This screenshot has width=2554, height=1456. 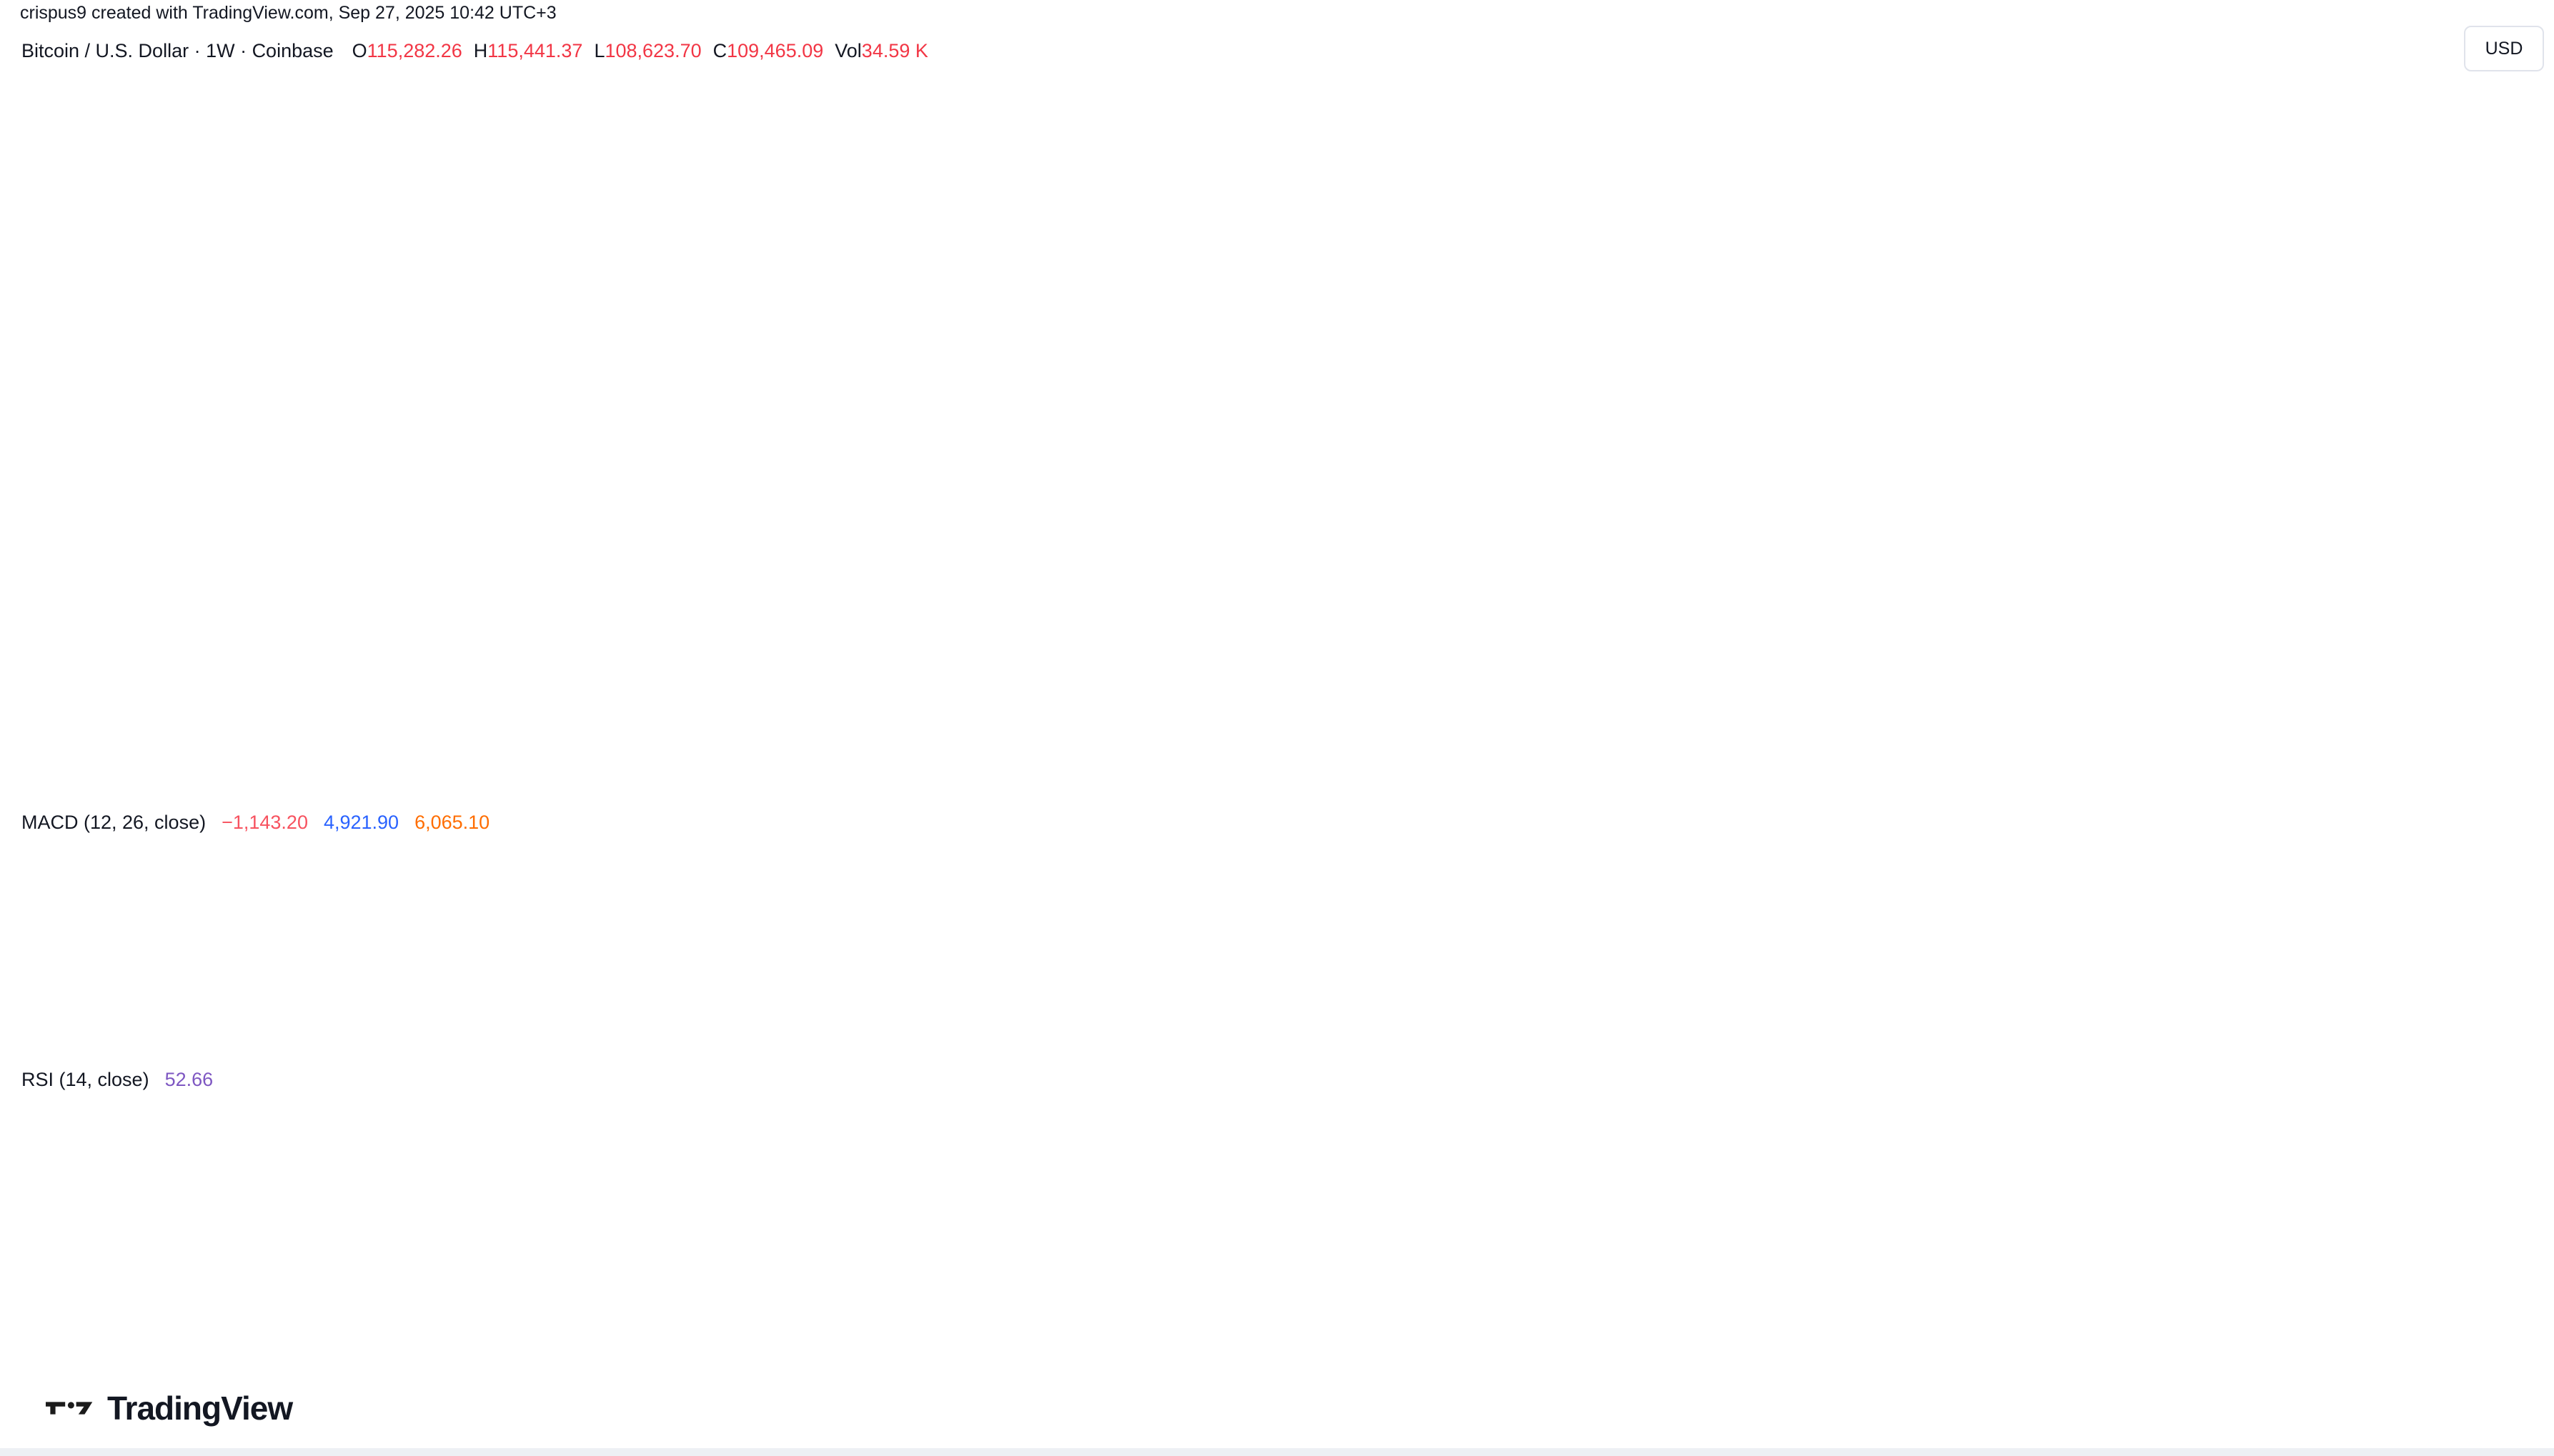 I want to click on open-label: O, so click(x=359, y=50).